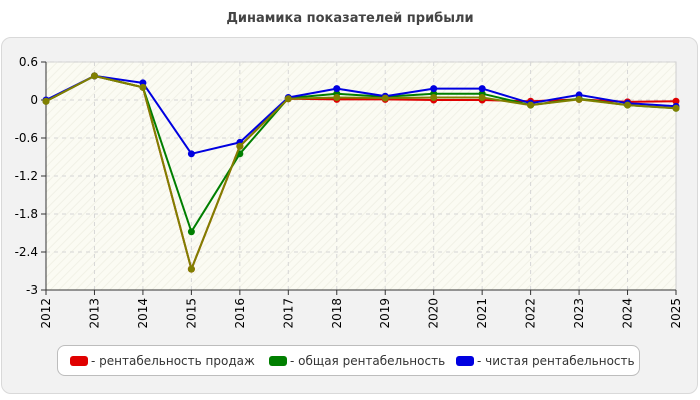  What do you see at coordinates (465, 361) in the screenshot?
I see `legend-swatch-net` at bounding box center [465, 361].